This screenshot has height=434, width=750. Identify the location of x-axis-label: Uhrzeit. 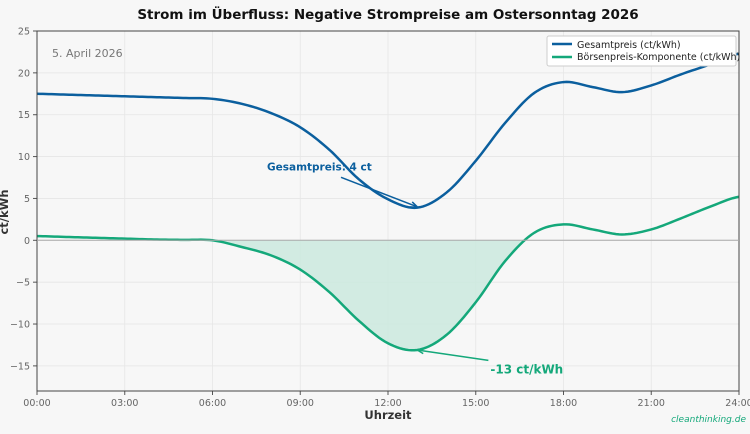
(388, 415).